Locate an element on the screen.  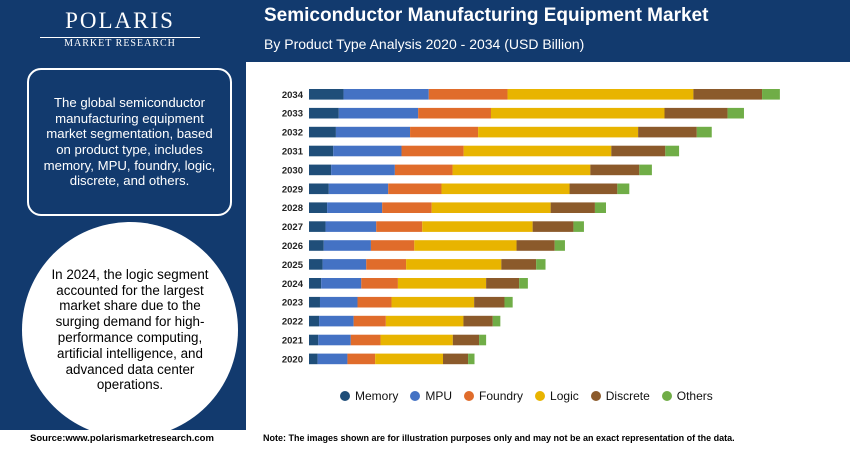
bar-discrete-2029 is located at coordinates (593, 189).